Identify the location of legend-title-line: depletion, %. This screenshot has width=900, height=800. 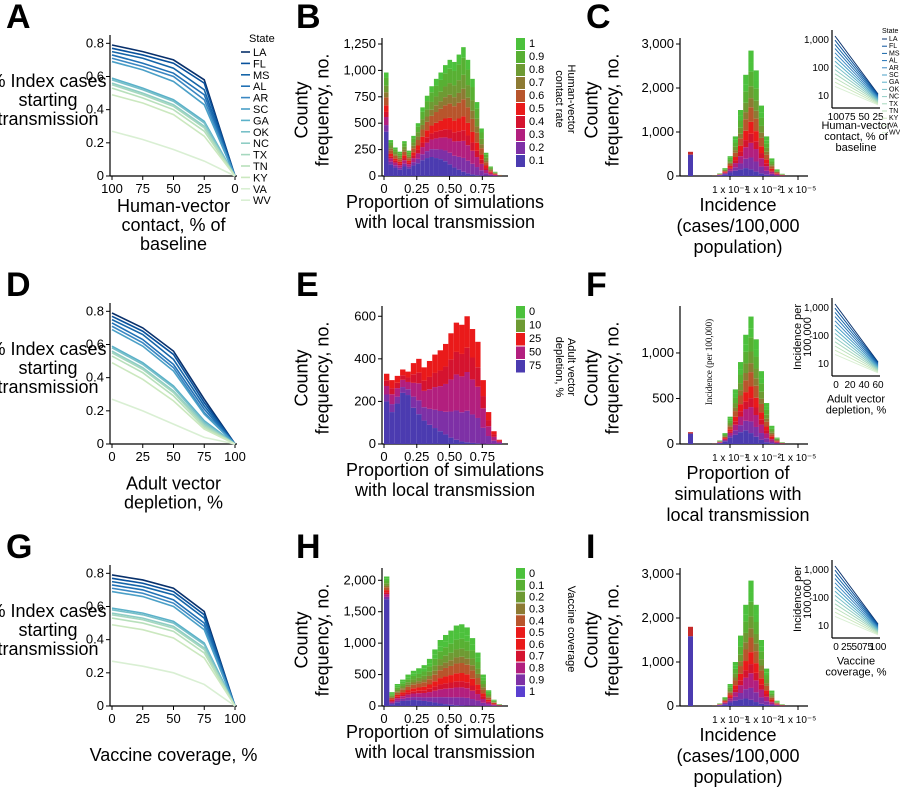
(559, 367).